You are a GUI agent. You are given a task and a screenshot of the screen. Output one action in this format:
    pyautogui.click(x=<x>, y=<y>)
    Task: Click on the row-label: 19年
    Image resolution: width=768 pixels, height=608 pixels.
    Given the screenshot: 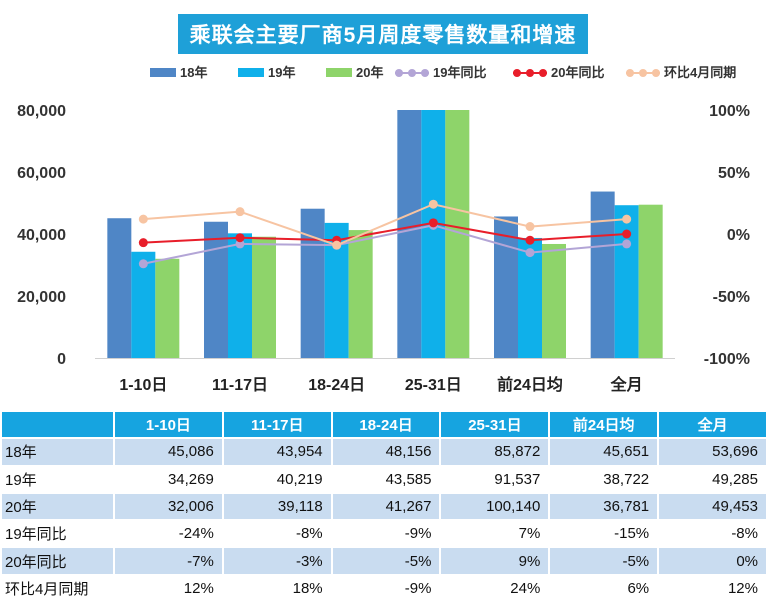 What is the action you would take?
    pyautogui.click(x=57, y=479)
    